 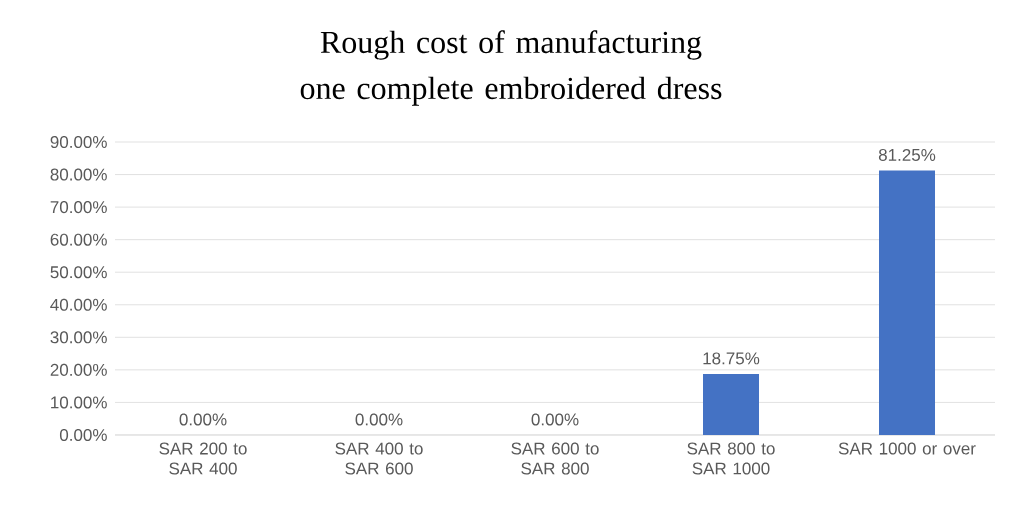 What do you see at coordinates (907, 154) in the screenshot?
I see `data-label: 81.25%` at bounding box center [907, 154].